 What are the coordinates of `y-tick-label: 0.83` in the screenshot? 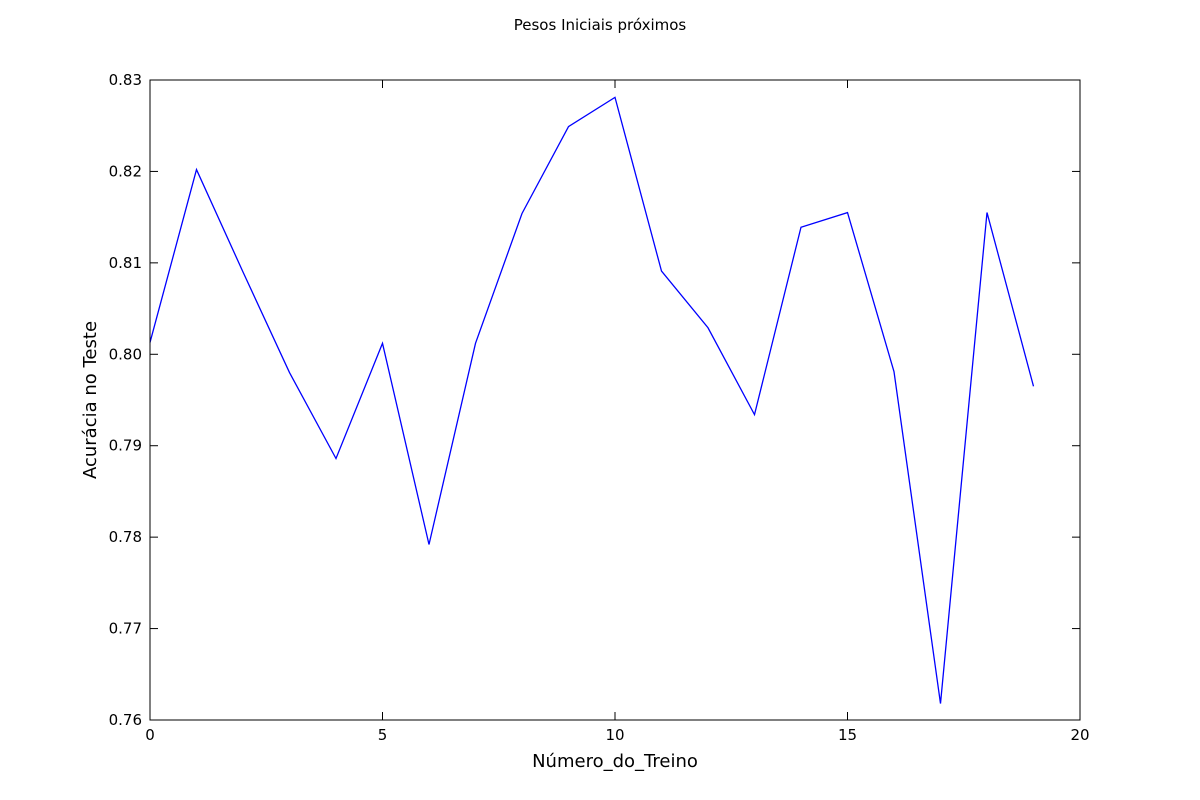 It's located at (125, 80).